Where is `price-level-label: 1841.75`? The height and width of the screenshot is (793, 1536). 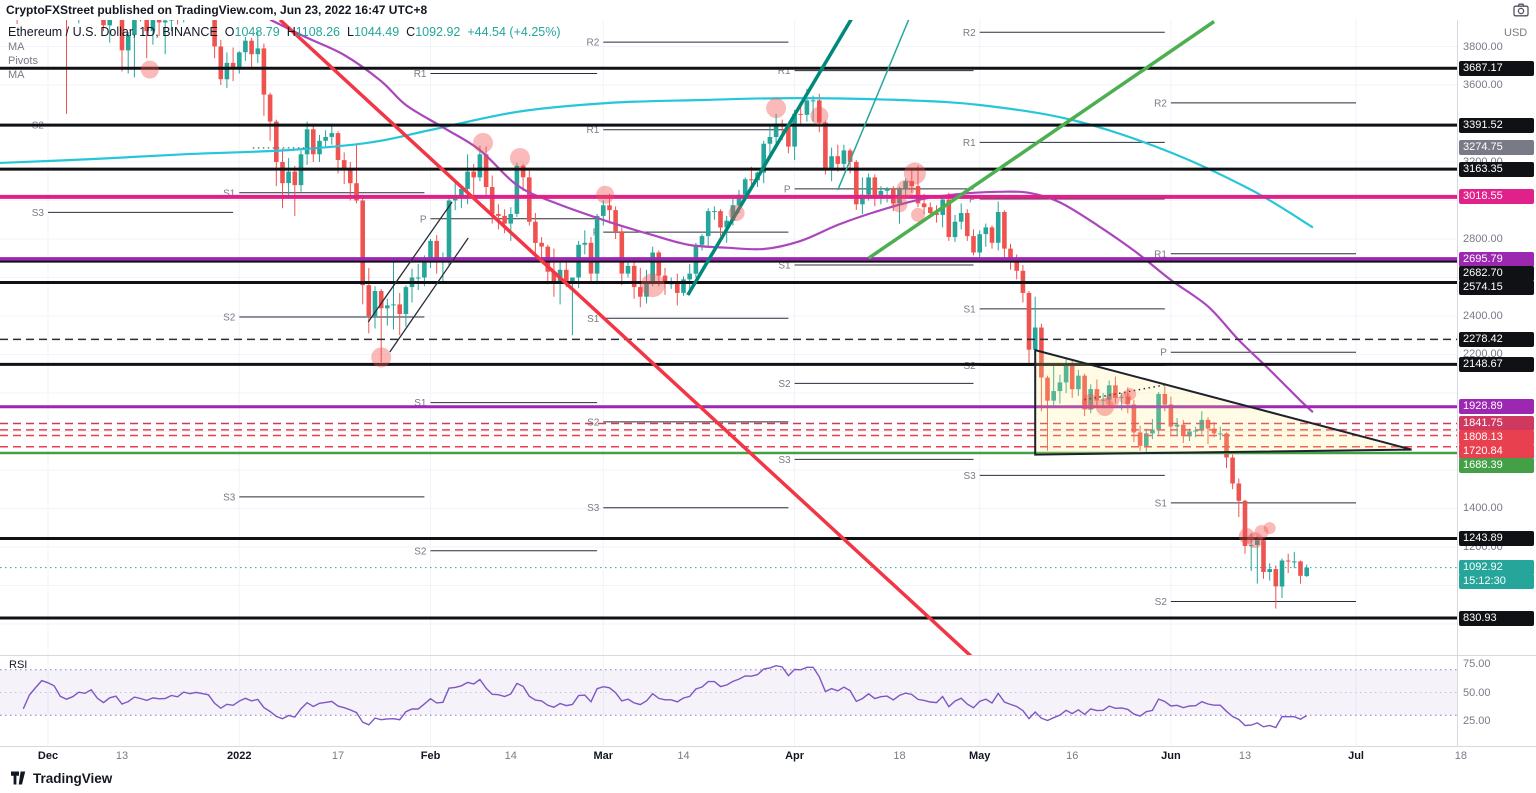 price-level-label: 1841.75 is located at coordinates (1496, 423).